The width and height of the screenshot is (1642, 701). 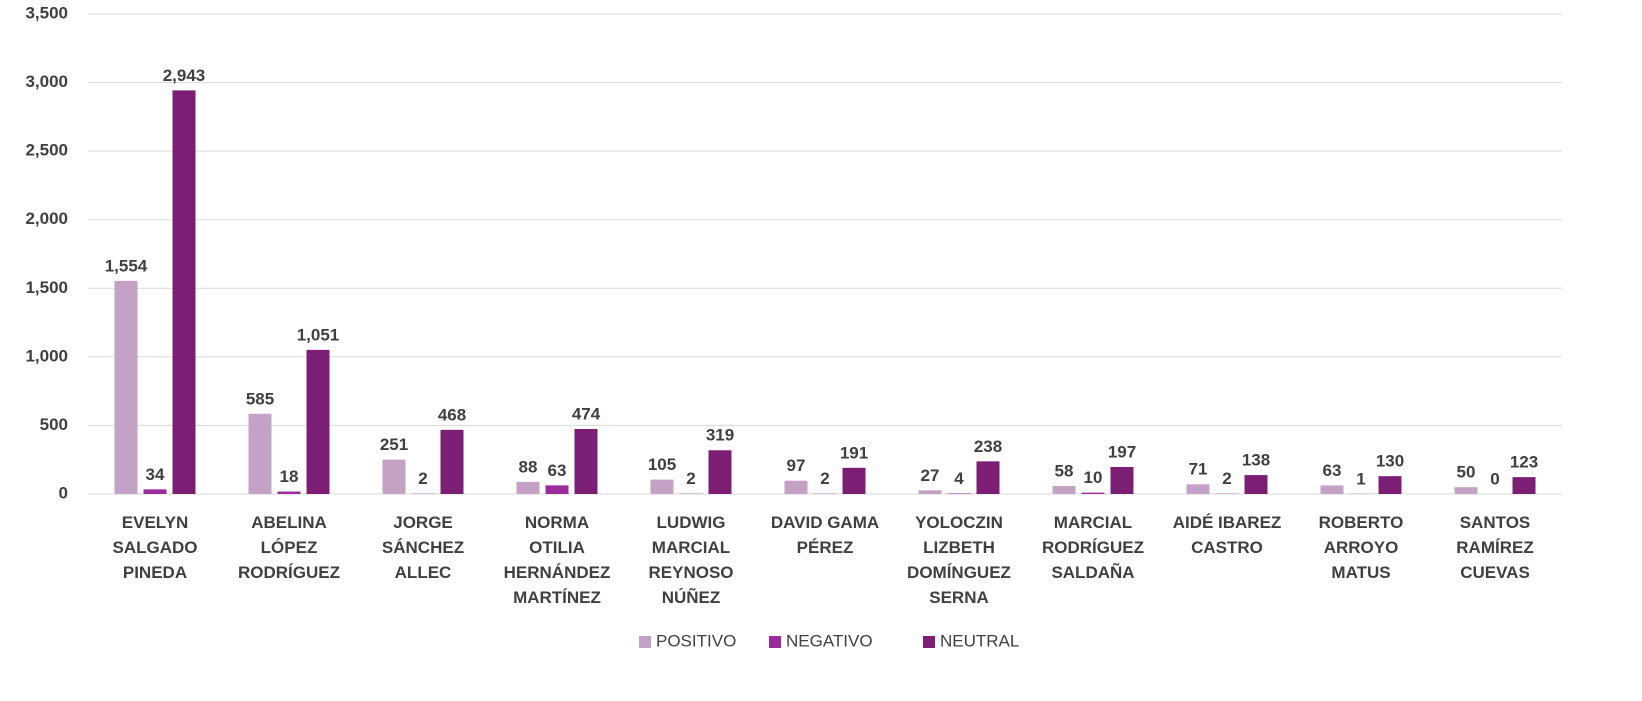 What do you see at coordinates (1064, 471) in the screenshot?
I see `data-label: 58` at bounding box center [1064, 471].